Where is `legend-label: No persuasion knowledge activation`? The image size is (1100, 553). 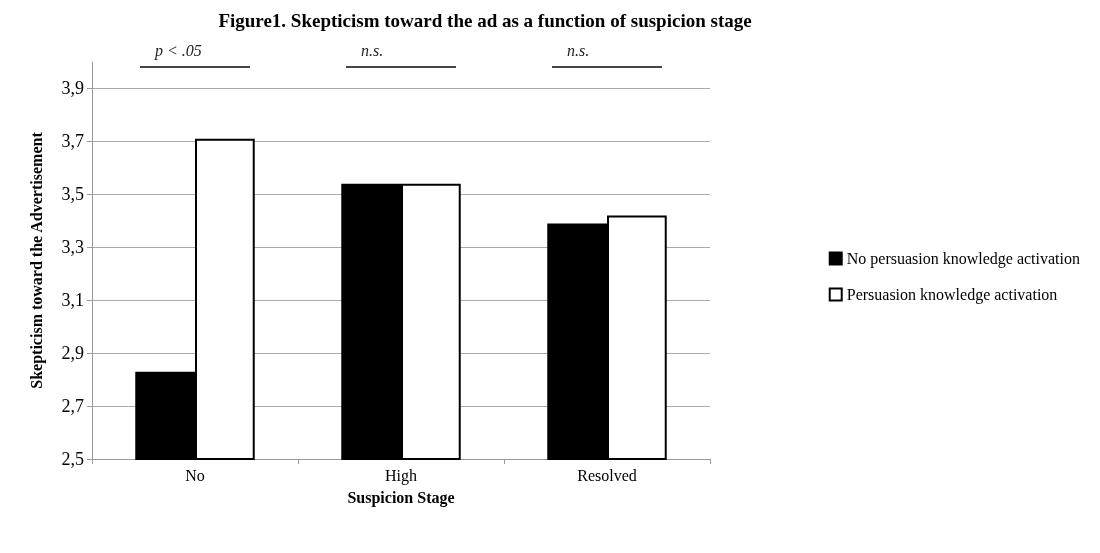 legend-label: No persuasion knowledge activation is located at coordinates (963, 259).